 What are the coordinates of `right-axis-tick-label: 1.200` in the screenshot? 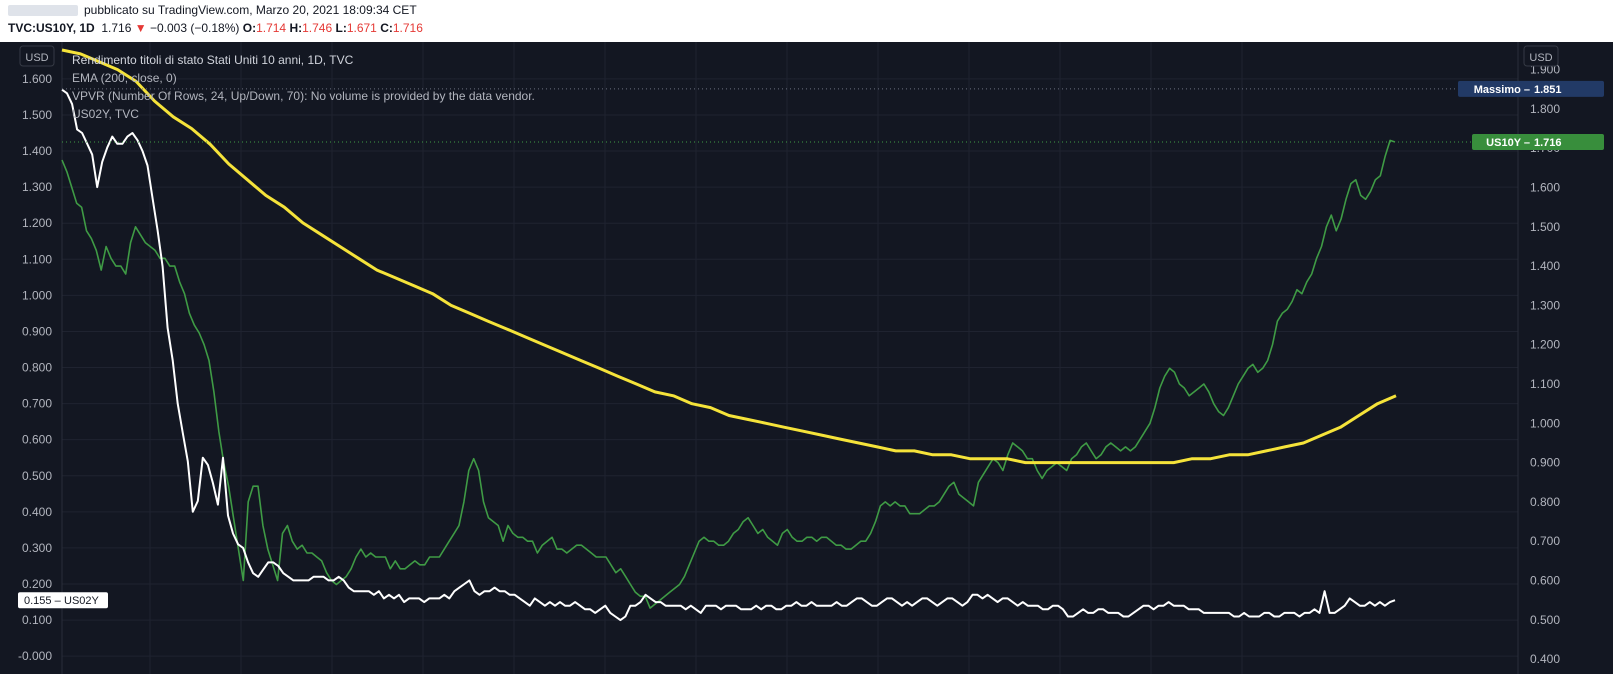 It's located at (1545, 345).